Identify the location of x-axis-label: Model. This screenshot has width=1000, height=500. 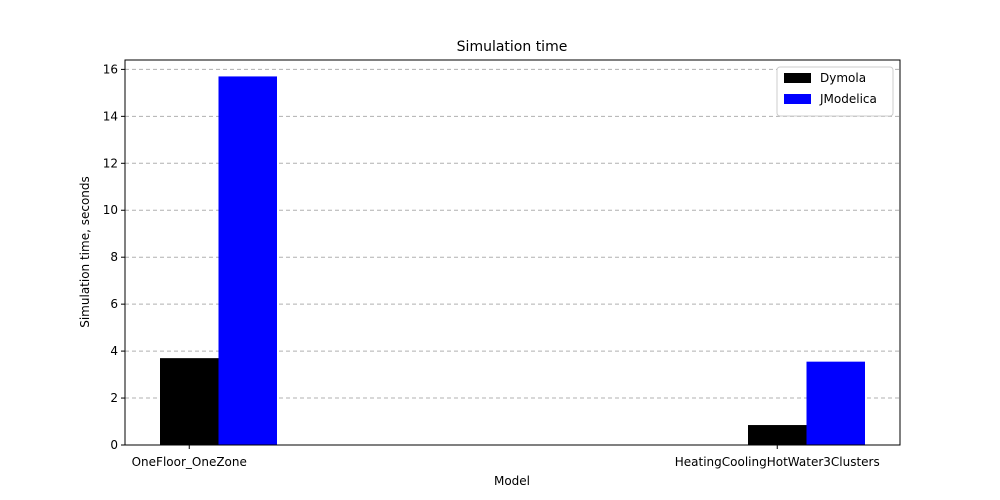
(512, 481).